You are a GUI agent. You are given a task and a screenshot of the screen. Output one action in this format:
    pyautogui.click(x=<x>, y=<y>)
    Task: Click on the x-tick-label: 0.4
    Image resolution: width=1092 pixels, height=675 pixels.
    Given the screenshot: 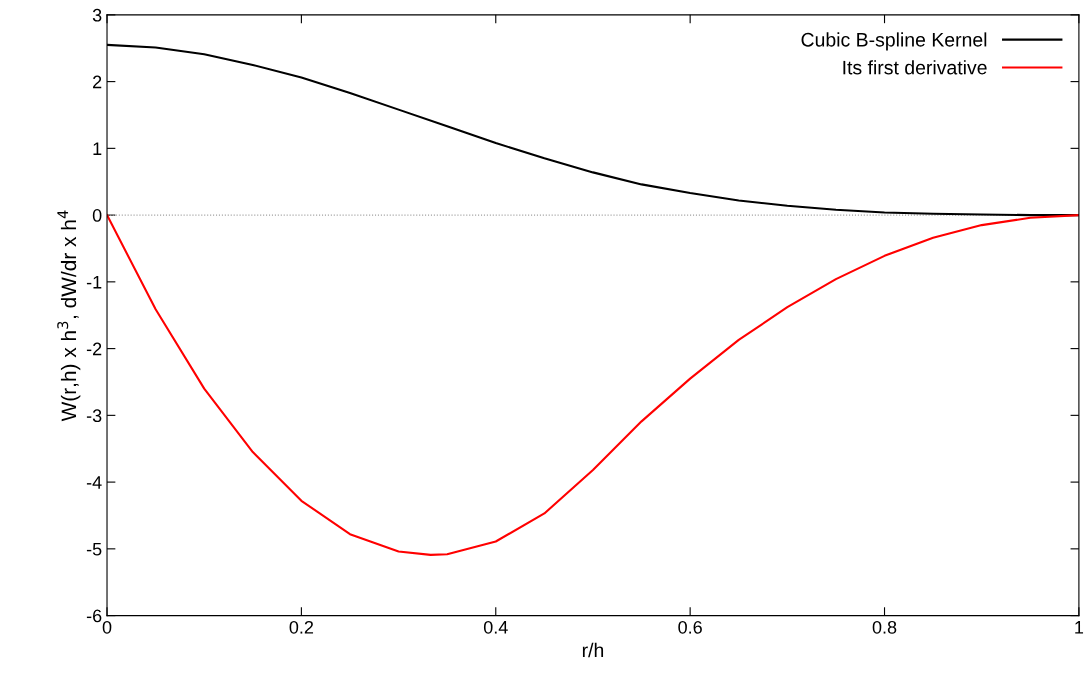 What is the action you would take?
    pyautogui.click(x=495, y=627)
    